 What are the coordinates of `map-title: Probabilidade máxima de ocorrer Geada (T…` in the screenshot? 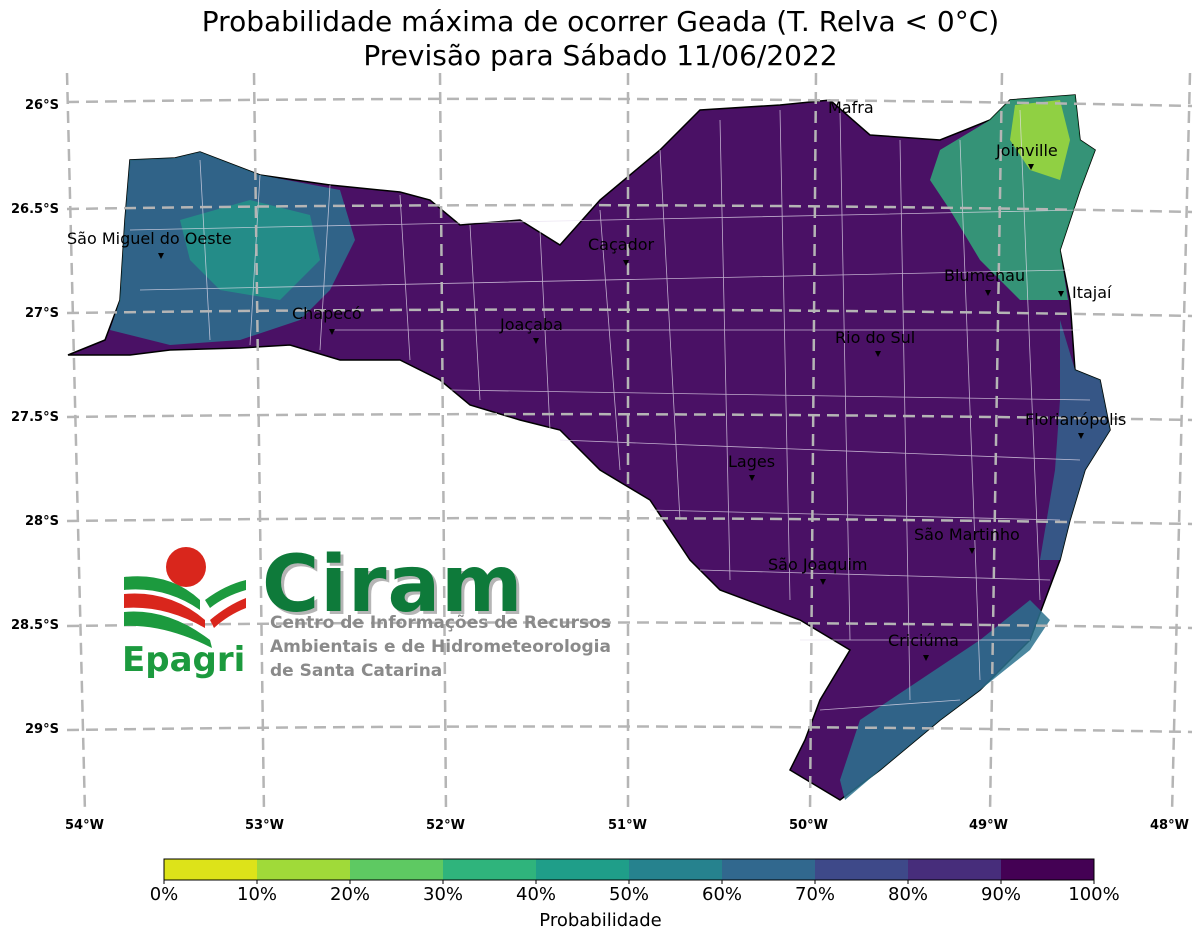 It's located at (600, 21).